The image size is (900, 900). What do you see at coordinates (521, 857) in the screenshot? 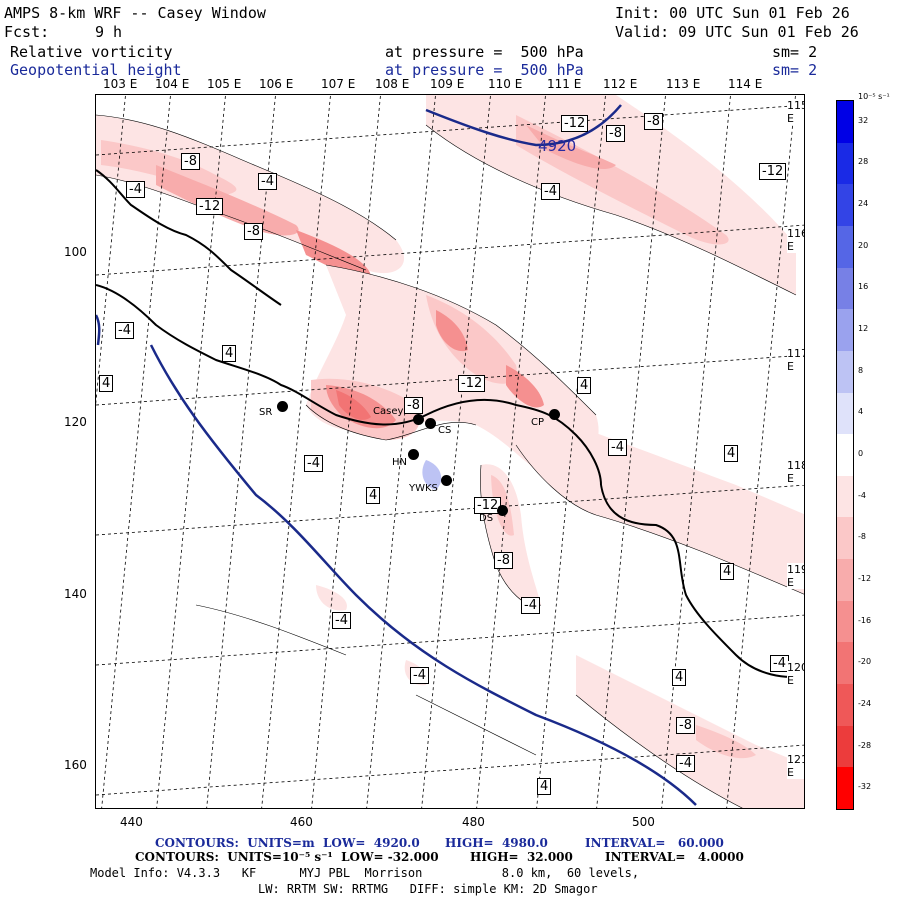
I see `vorticity-contour-high: HIGH= 32.000` at bounding box center [521, 857].